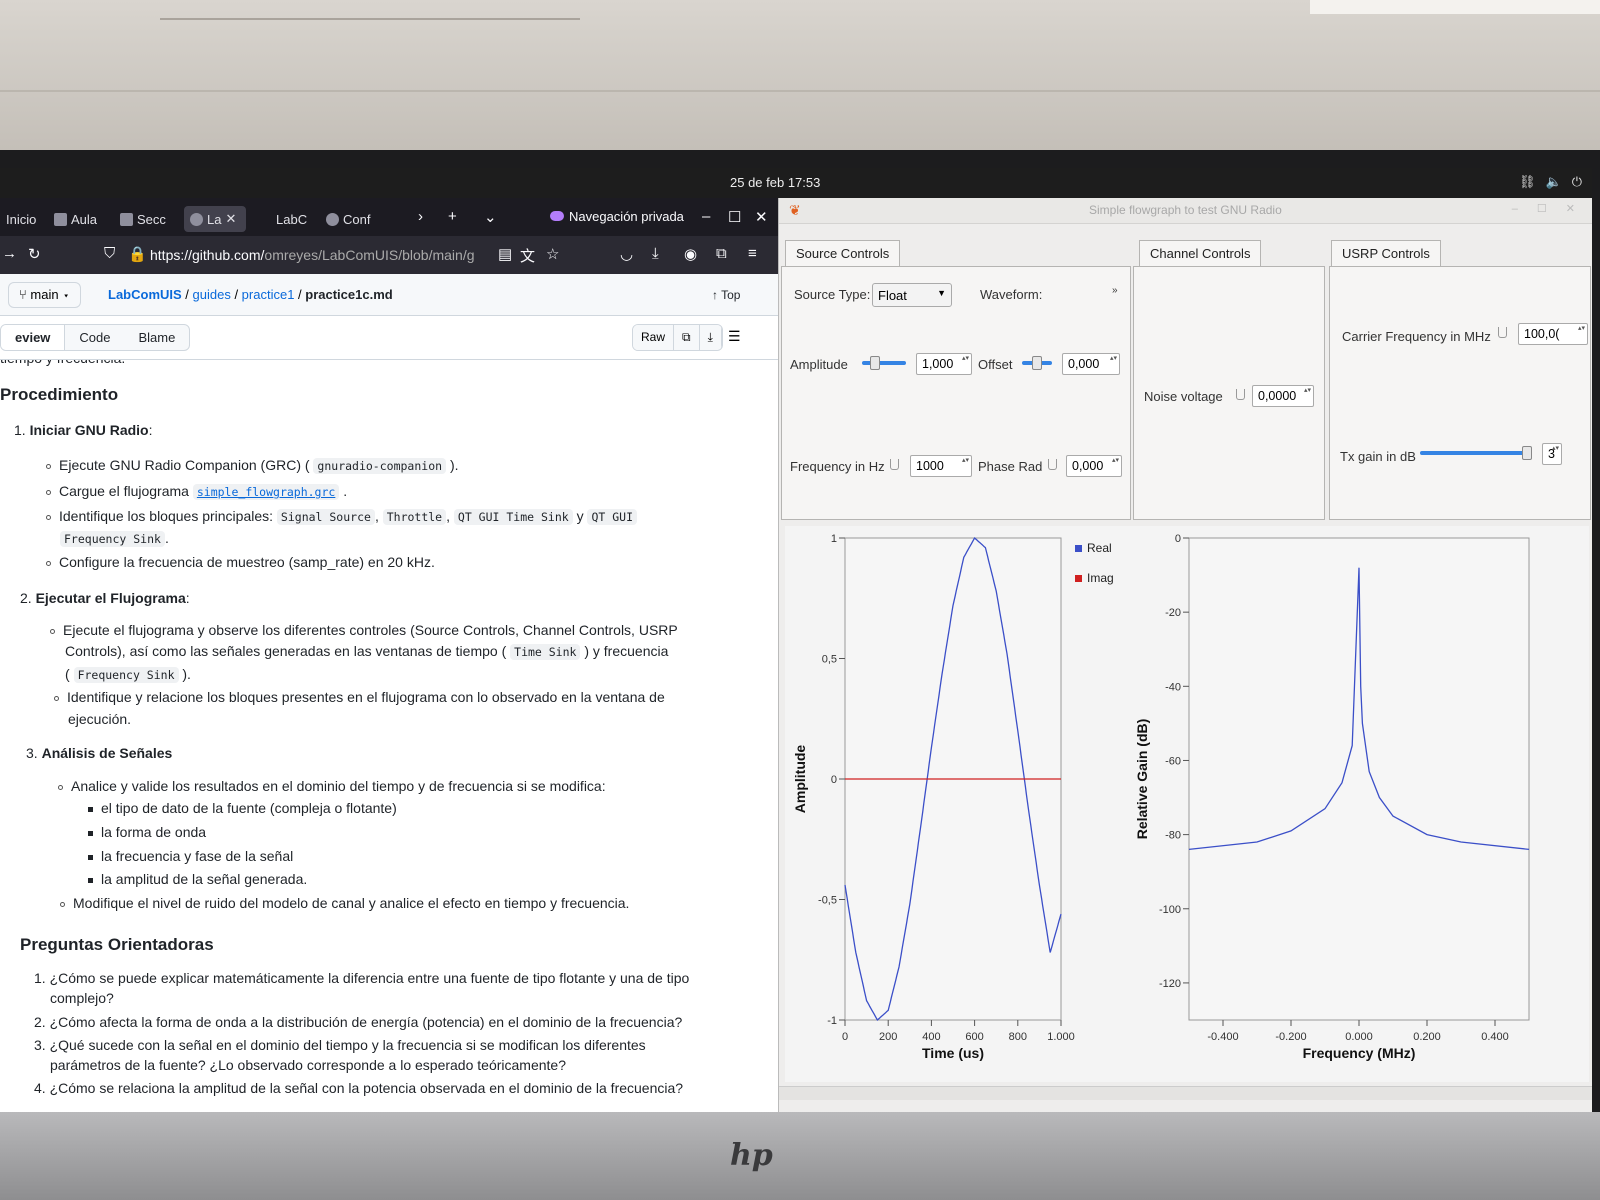  I want to click on forward-icon: →, so click(9, 253).